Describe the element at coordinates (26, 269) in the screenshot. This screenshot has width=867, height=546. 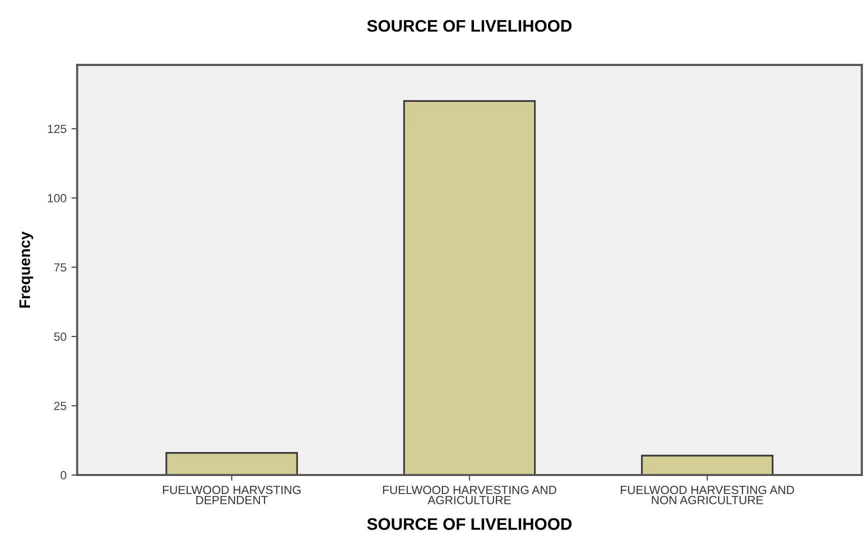
I see `y-axis-title: Frequency` at that location.